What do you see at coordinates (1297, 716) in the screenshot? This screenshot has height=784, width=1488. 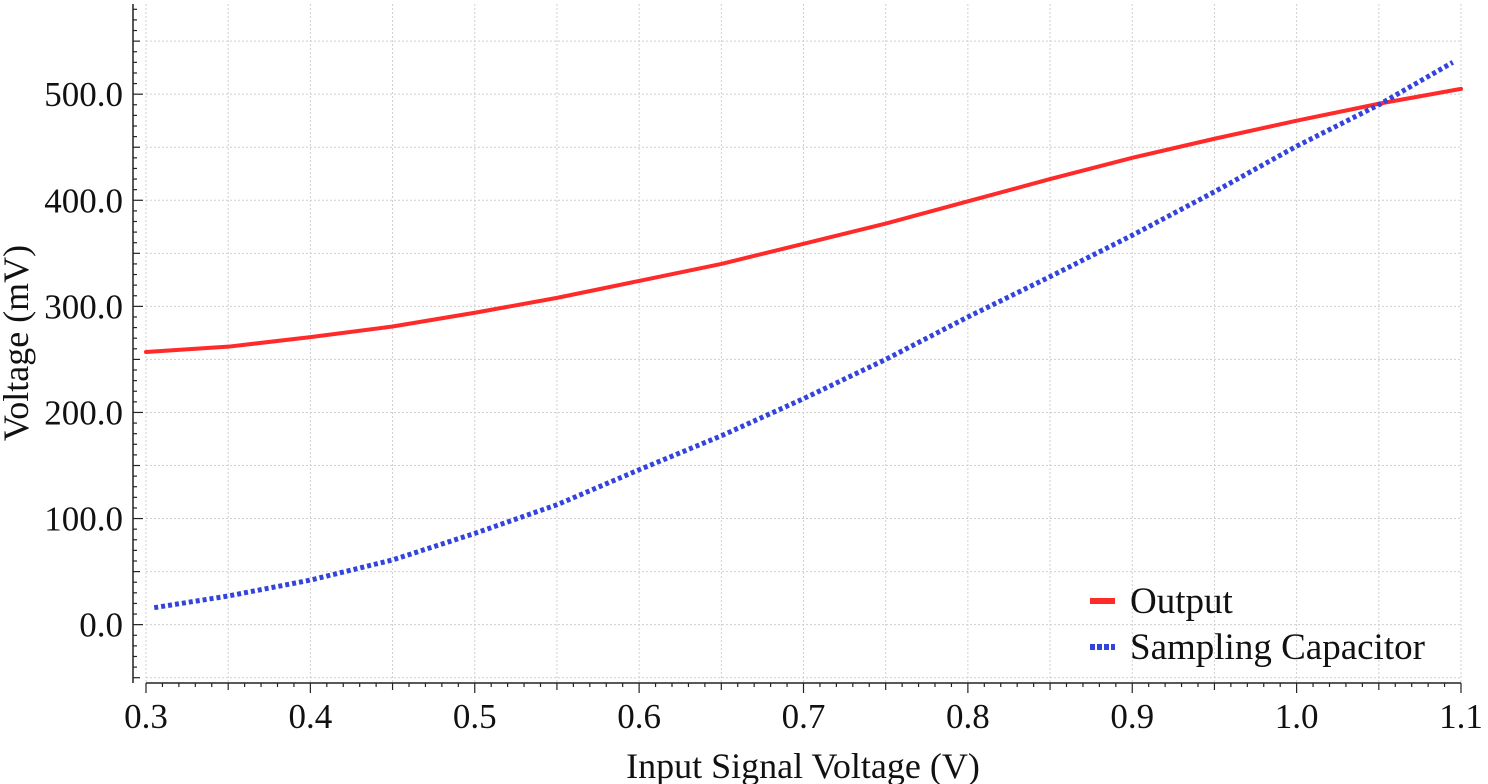 I see `x-tick-label: 1.0` at bounding box center [1297, 716].